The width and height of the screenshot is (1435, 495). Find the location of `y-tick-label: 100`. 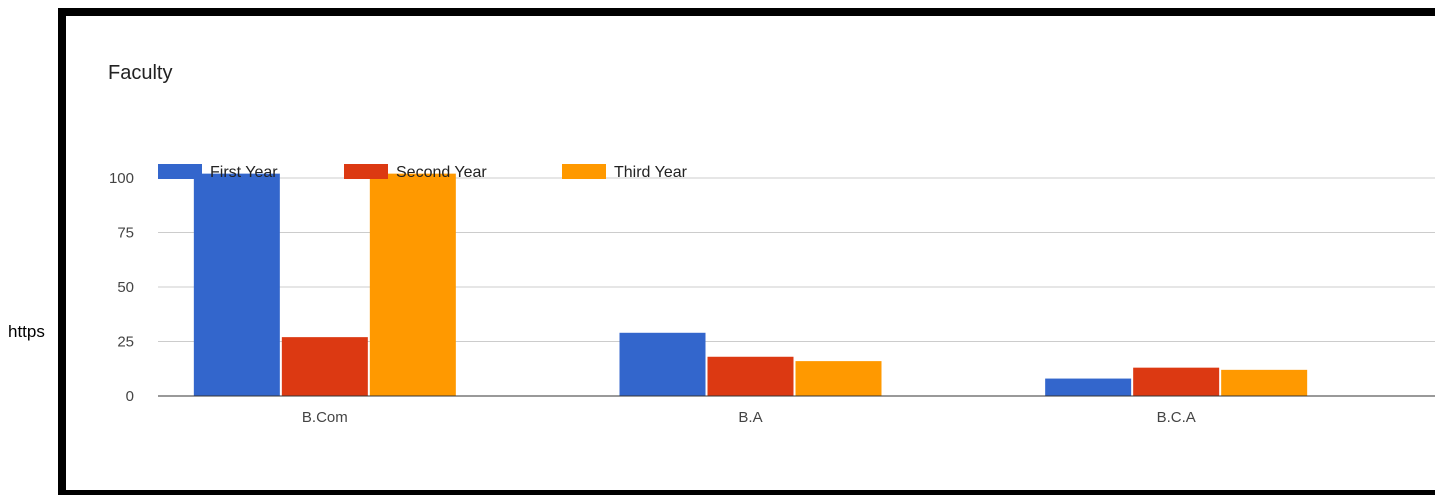

y-tick-label: 100 is located at coordinates (121, 178).